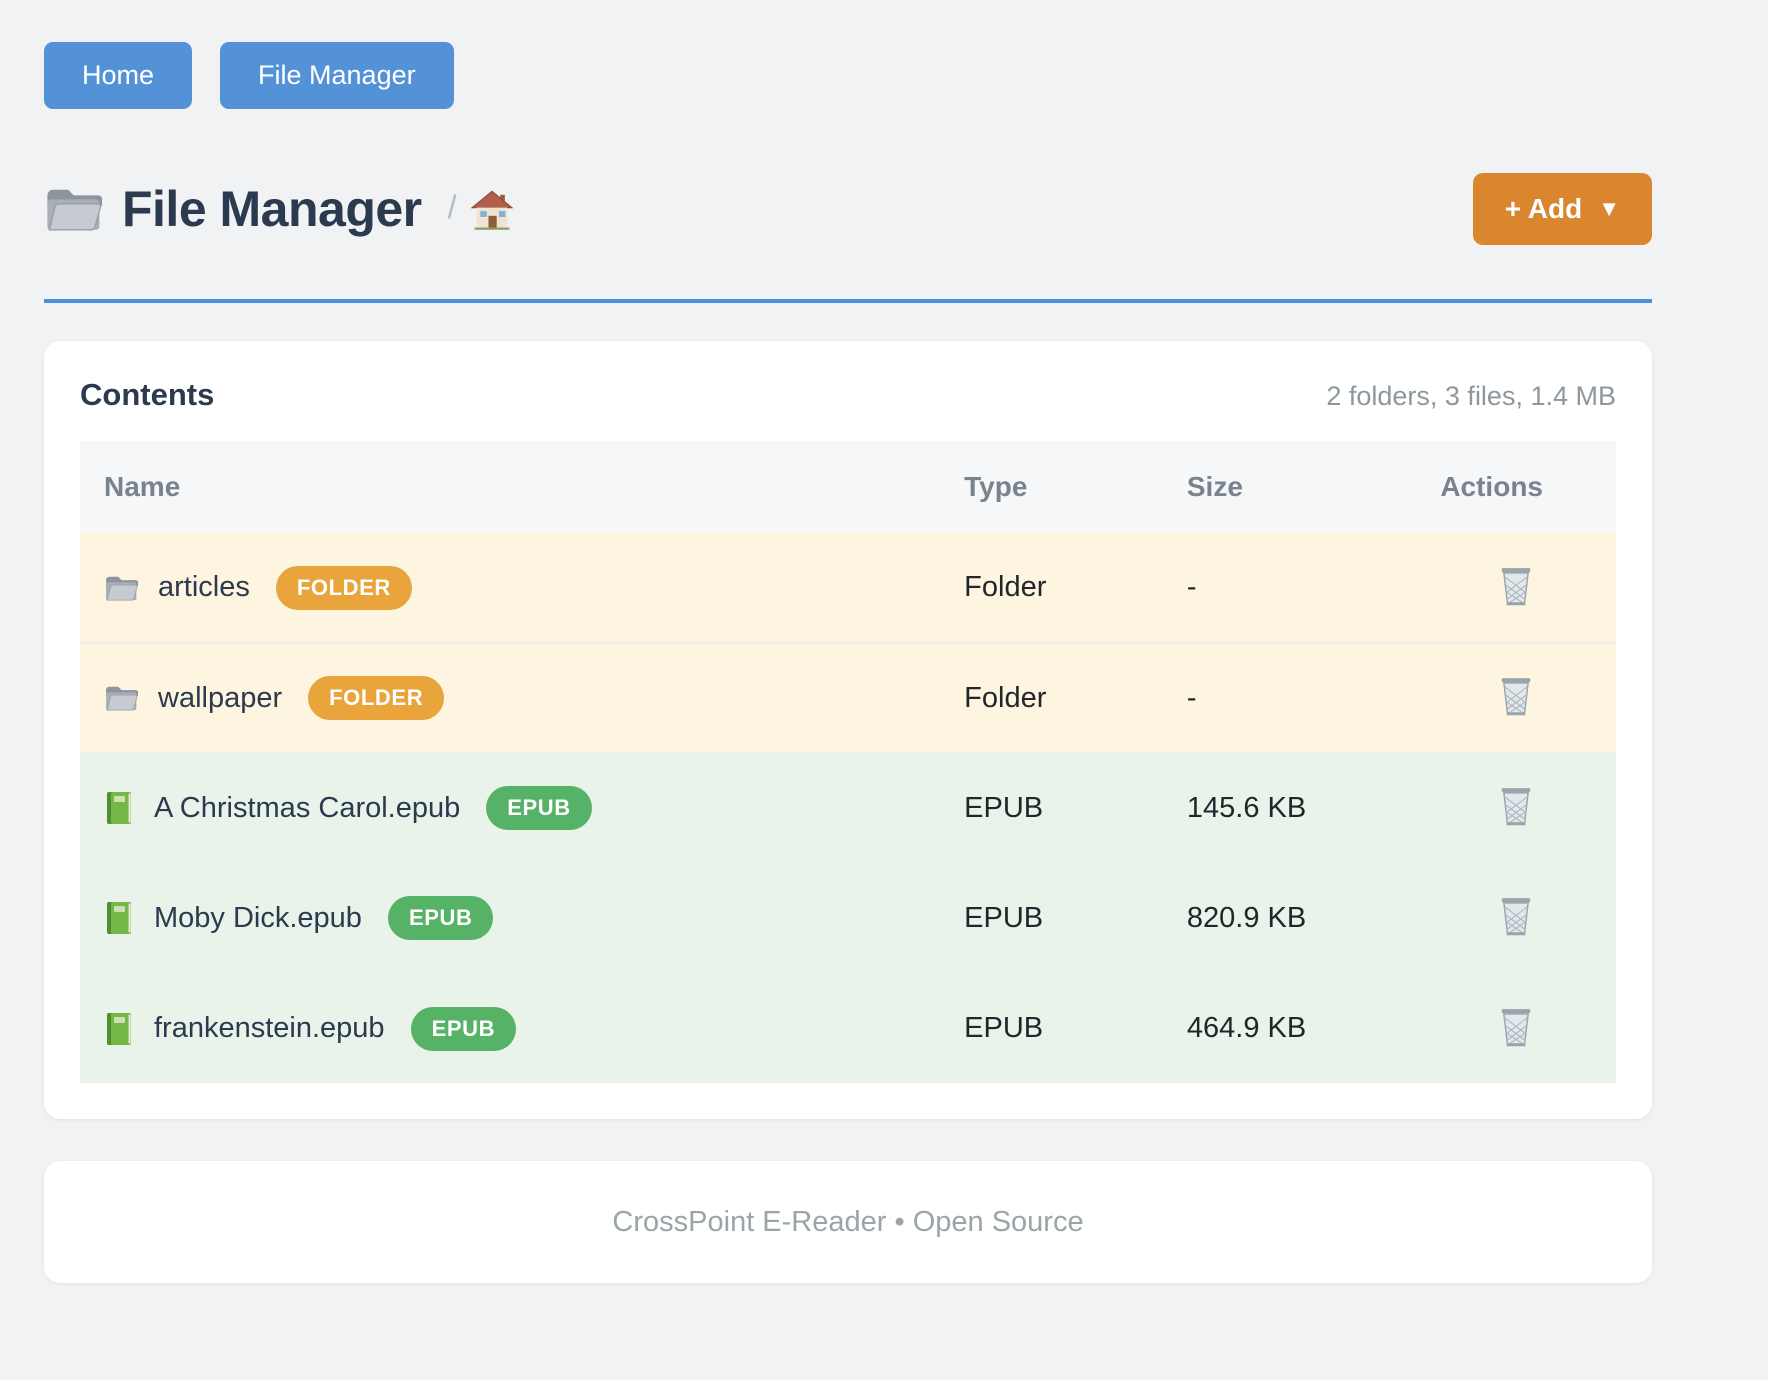 This screenshot has width=1768, height=1380. What do you see at coordinates (118, 75) in the screenshot?
I see `nav-home-button: Home` at bounding box center [118, 75].